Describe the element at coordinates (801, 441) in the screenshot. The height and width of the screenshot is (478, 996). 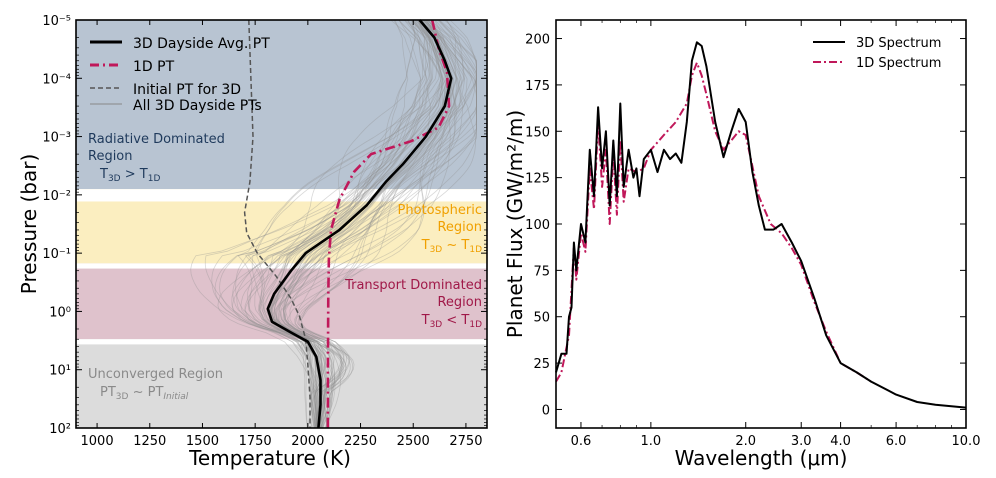
I see `right-xtick-label: 3.0` at that location.